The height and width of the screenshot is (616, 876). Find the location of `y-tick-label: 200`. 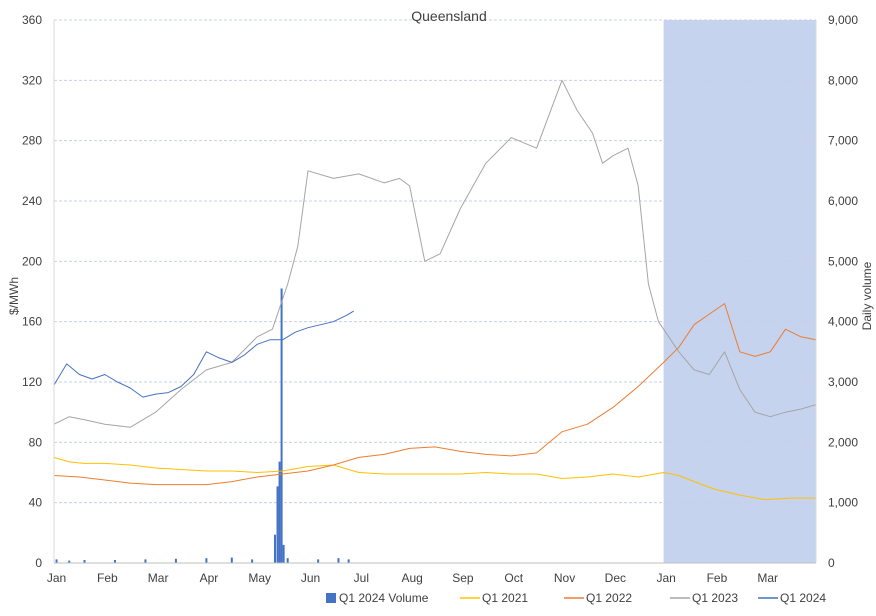

y-tick-label: 200 is located at coordinates (32, 261).